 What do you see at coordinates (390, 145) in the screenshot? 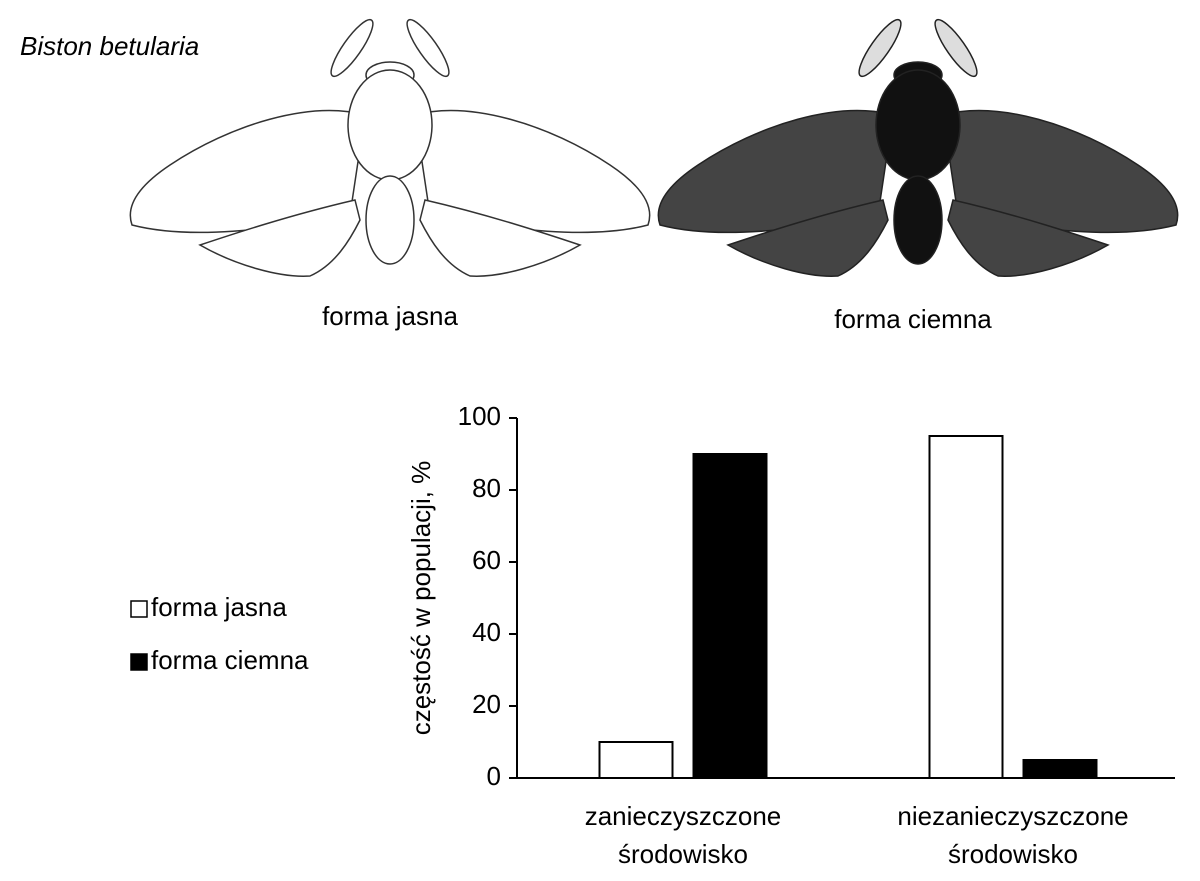
I see `moth-light` at bounding box center [390, 145].